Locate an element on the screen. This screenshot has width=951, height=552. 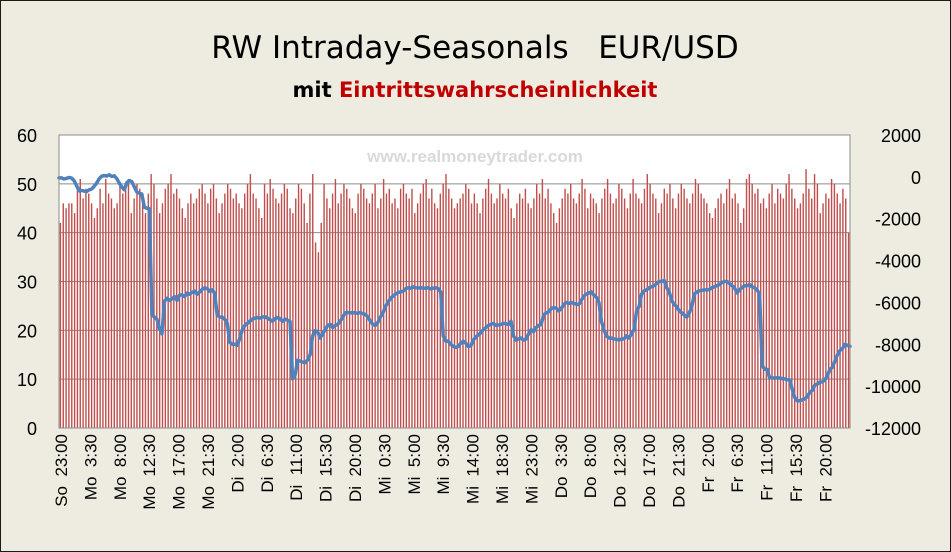
left-axis: 0 10 20 30 40 50 60 is located at coordinates (27, 282).